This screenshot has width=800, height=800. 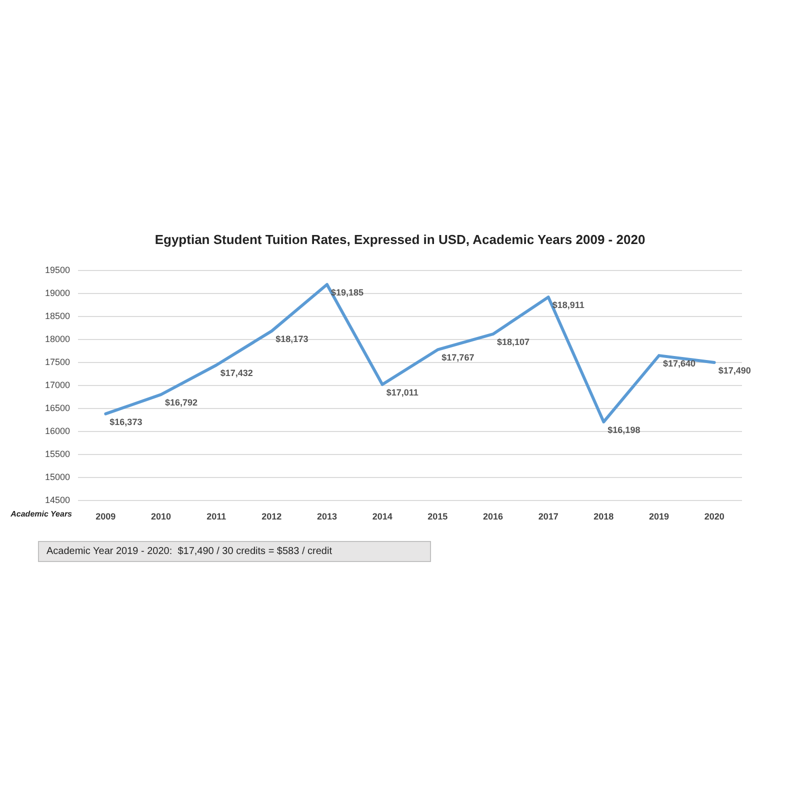 What do you see at coordinates (126, 421) in the screenshot?
I see `data-label: $16,373` at bounding box center [126, 421].